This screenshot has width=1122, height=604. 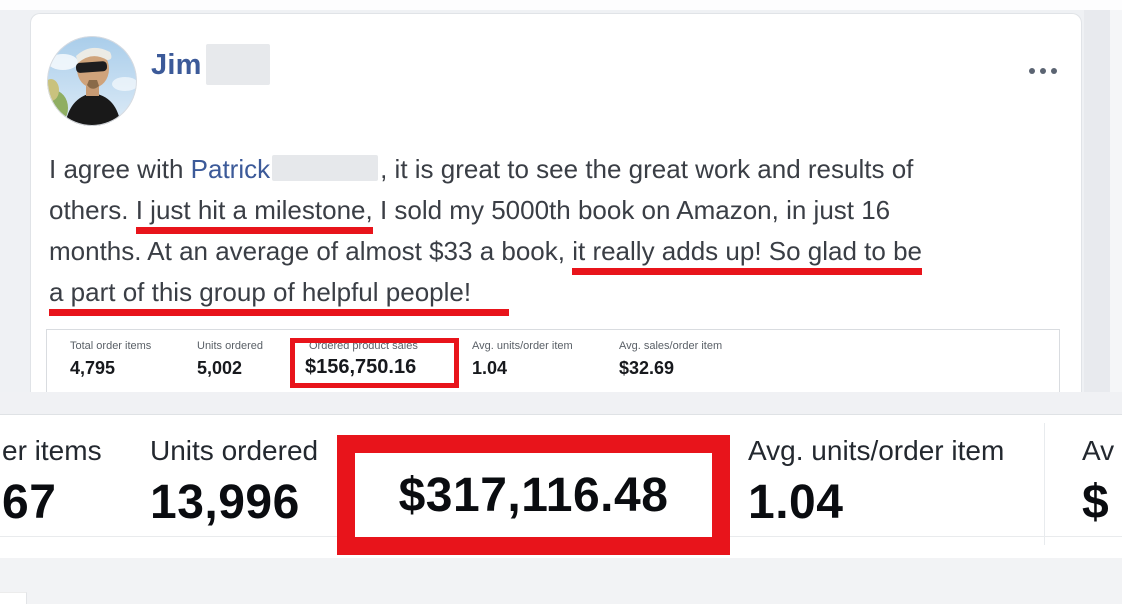 I want to click on column-divider, so click(x=1044, y=484).